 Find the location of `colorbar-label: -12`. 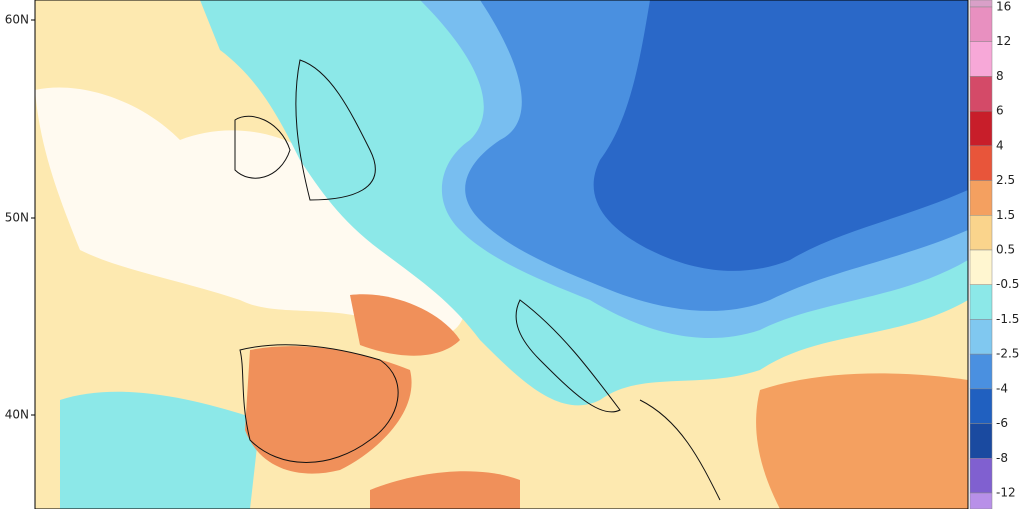

colorbar-label: -12 is located at coordinates (1006, 493).